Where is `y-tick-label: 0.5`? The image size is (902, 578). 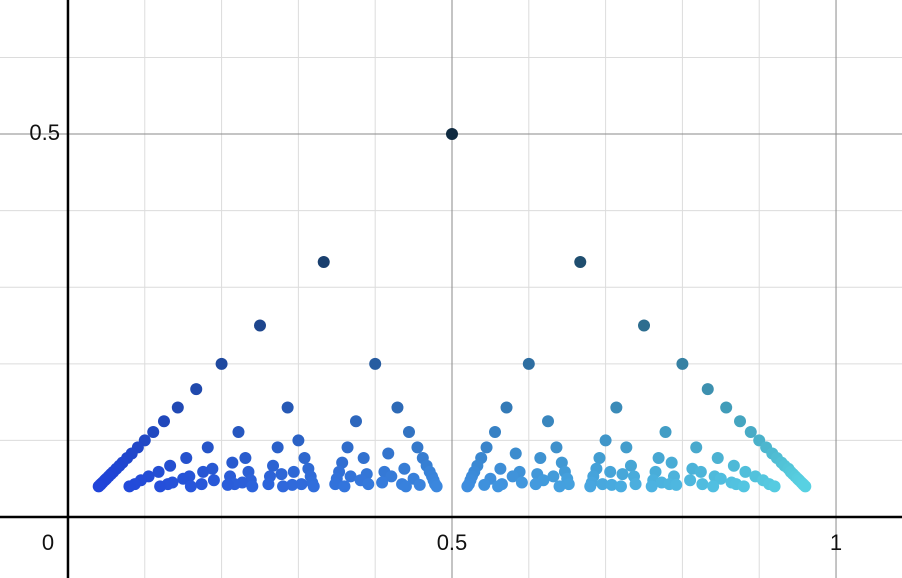 y-tick-label: 0.5 is located at coordinates (44, 132).